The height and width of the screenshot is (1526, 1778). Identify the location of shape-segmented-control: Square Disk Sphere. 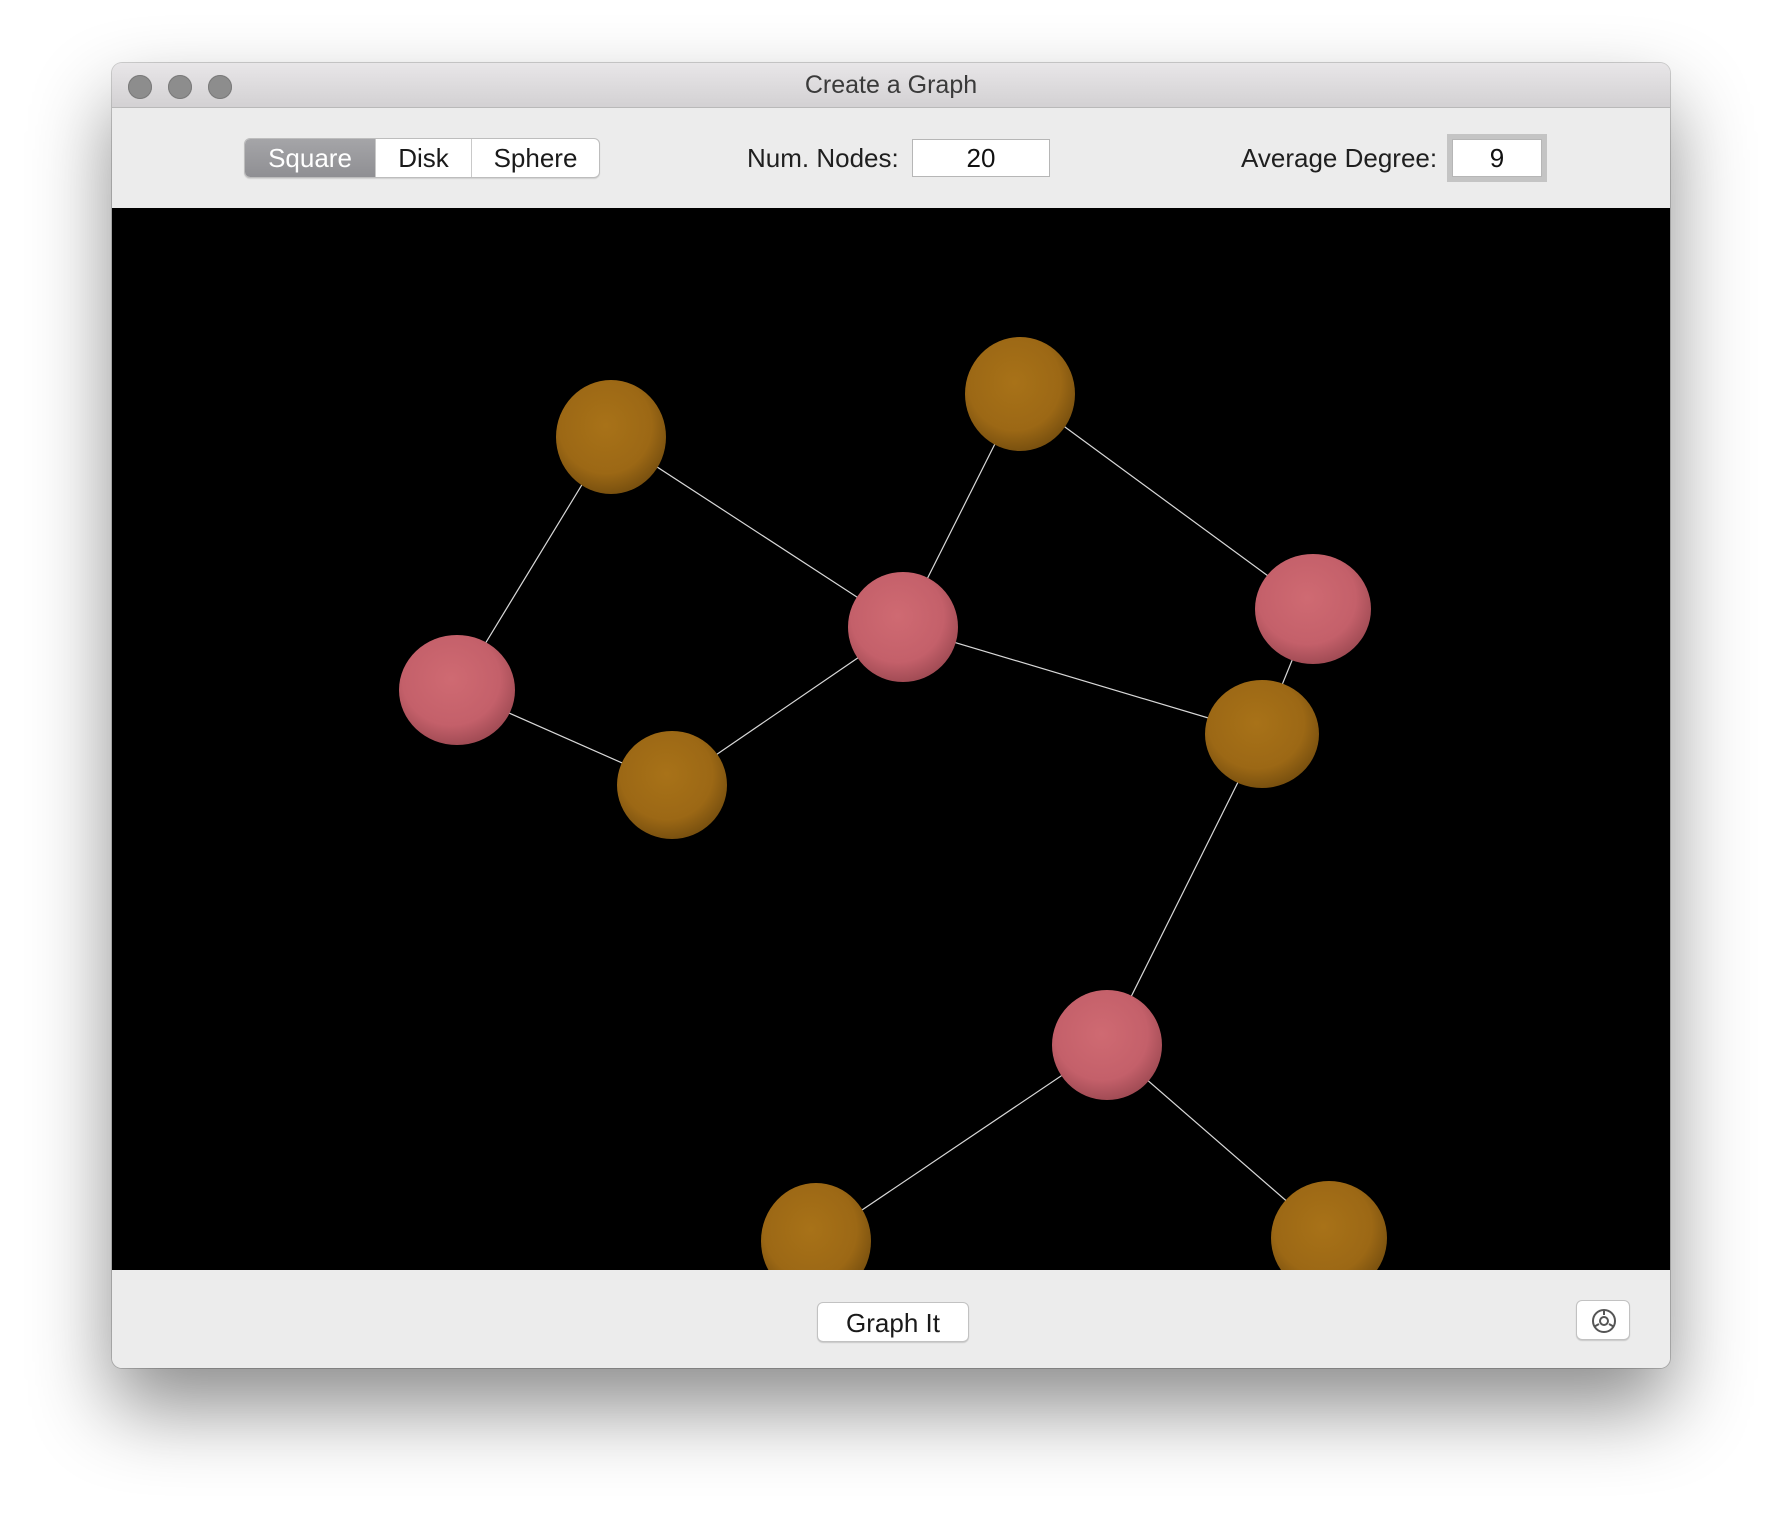
(422, 158).